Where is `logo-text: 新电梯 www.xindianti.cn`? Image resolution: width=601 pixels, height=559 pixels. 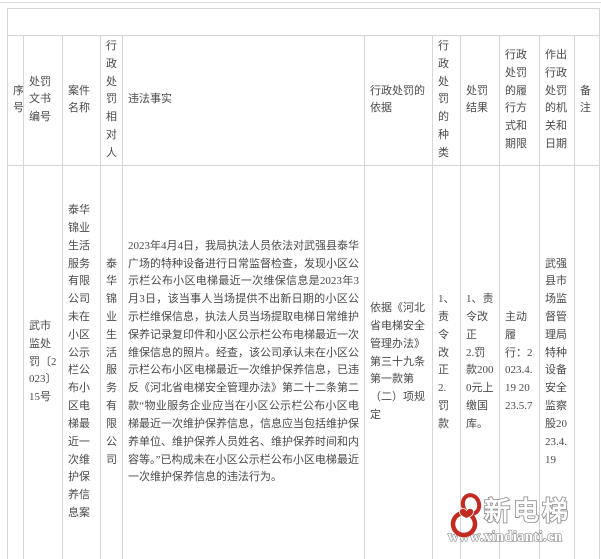 logo-text: 新电梯 www.xindianti.cn is located at coordinates (509, 520).